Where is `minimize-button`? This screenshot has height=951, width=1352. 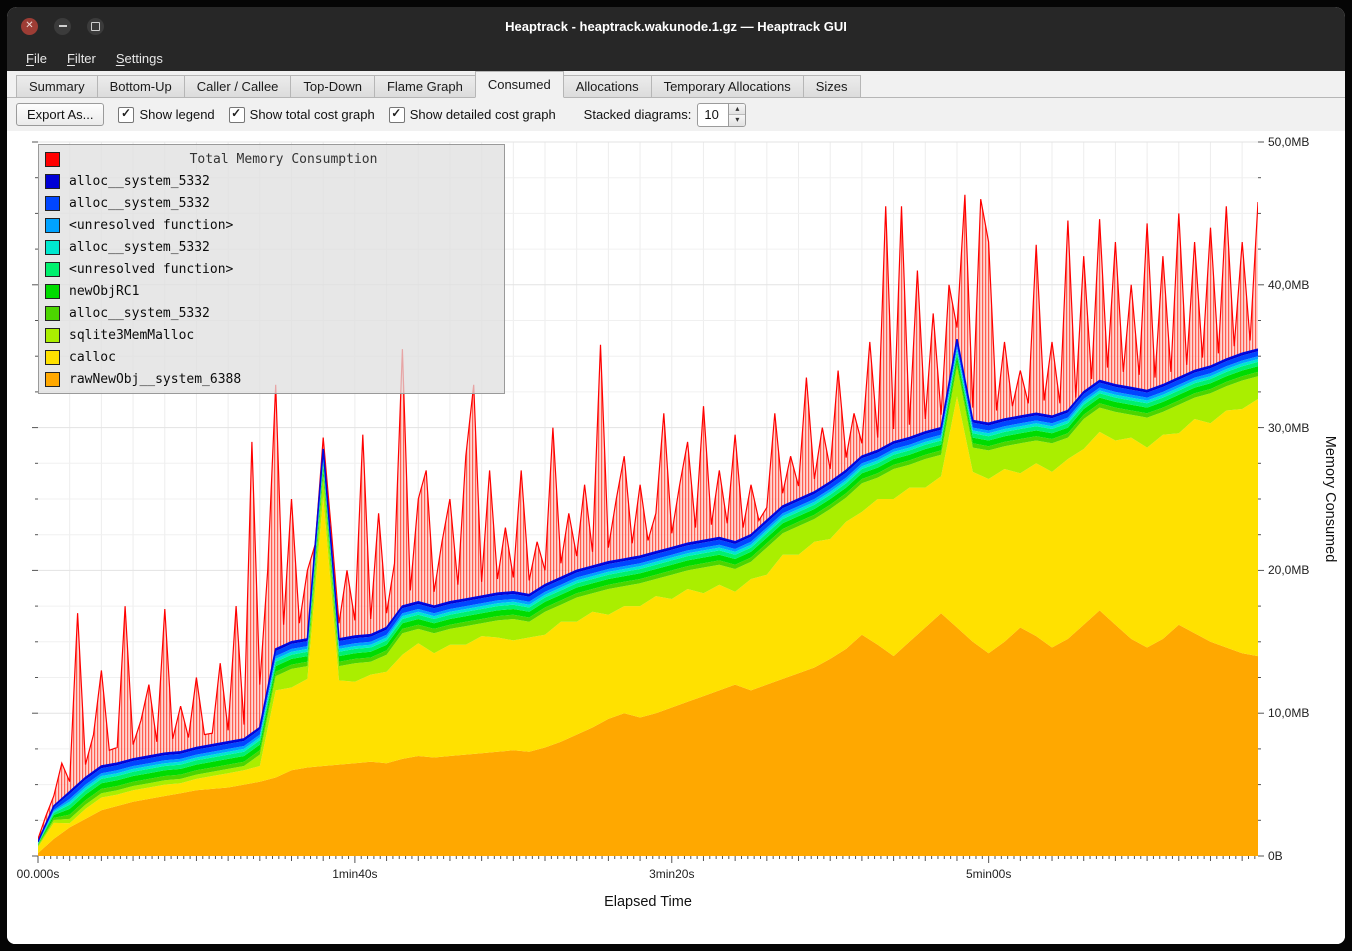 minimize-button is located at coordinates (62, 26).